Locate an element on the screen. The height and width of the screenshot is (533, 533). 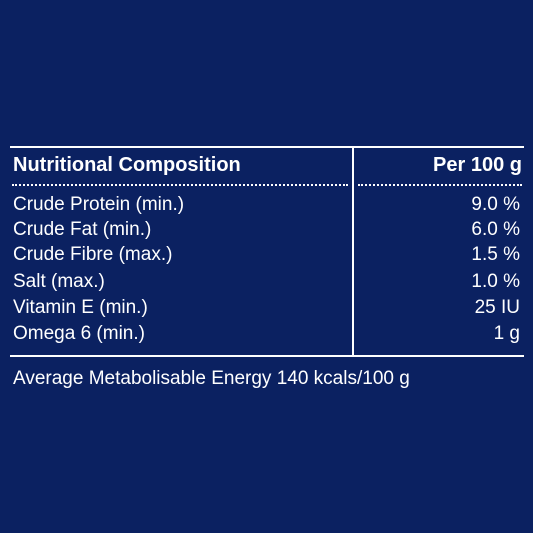
table-top-border is located at coordinates (267, 147).